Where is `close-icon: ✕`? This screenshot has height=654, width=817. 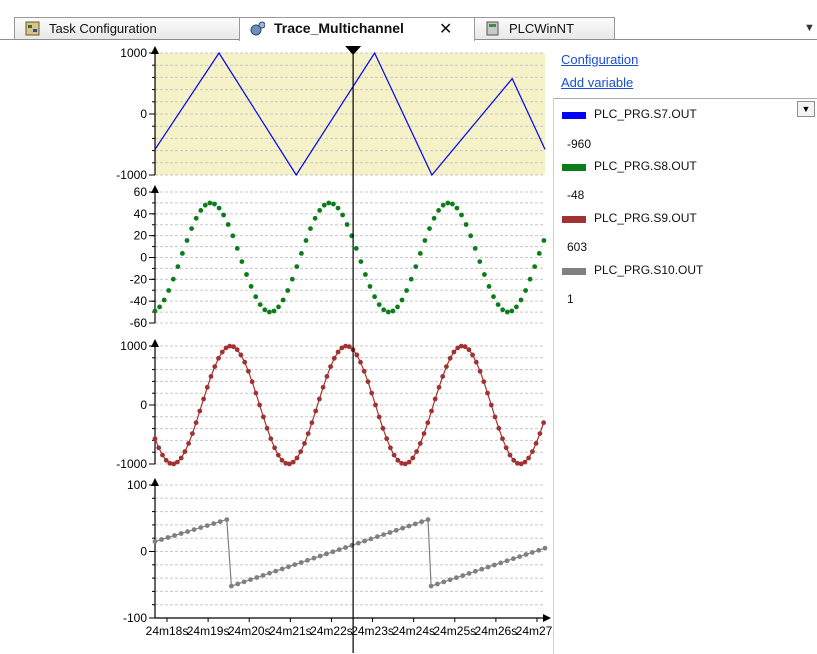 close-icon: ✕ is located at coordinates (446, 29).